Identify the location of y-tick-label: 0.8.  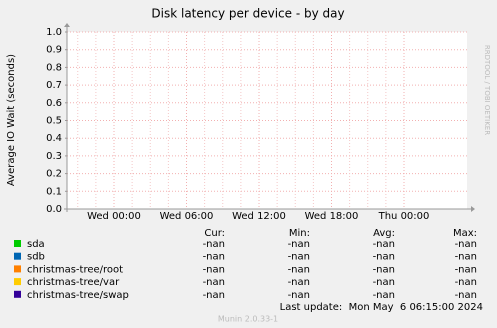
(54, 67).